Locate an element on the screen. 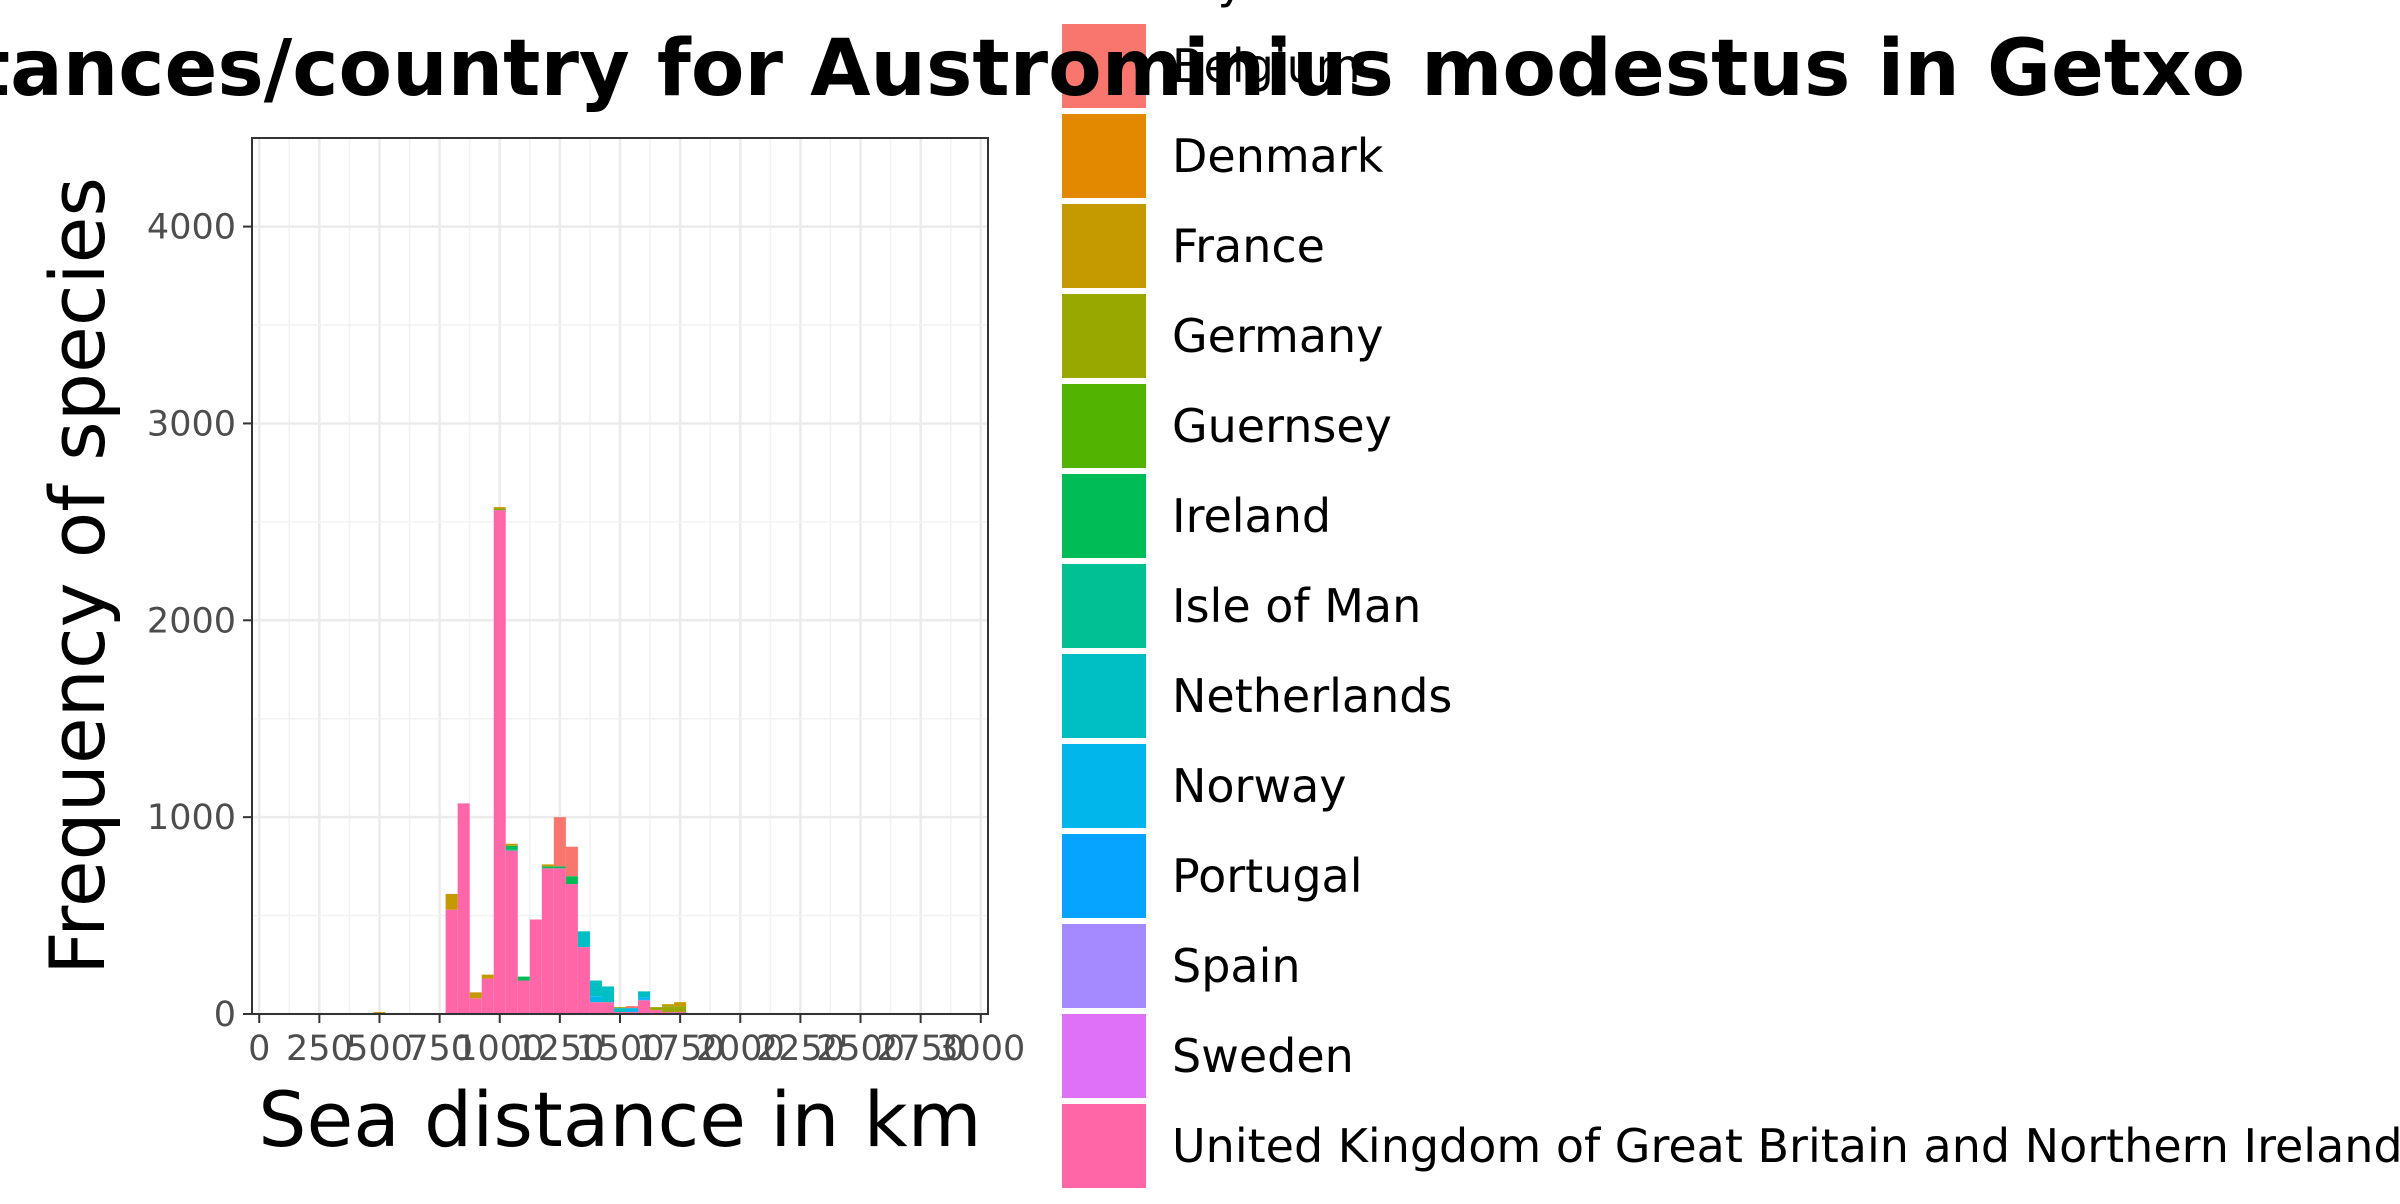 The image size is (2400, 1204). x-tick-label: 0 is located at coordinates (259, 1049).